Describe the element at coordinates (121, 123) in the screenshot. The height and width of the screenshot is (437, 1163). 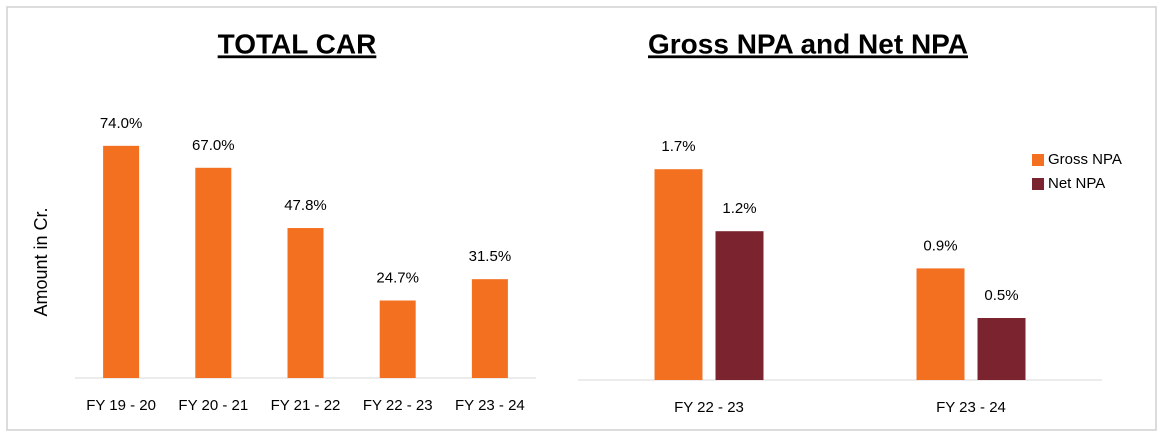
I see `data-label: 74.0%` at that location.